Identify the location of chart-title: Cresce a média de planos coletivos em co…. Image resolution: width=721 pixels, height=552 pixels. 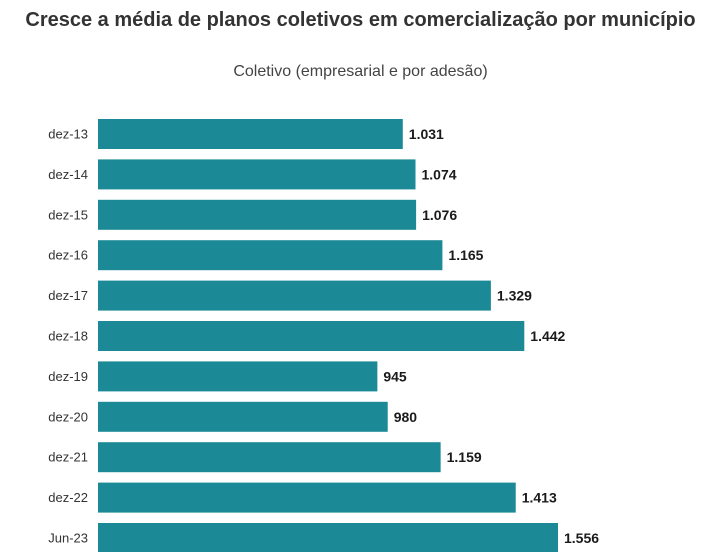
(360, 20).